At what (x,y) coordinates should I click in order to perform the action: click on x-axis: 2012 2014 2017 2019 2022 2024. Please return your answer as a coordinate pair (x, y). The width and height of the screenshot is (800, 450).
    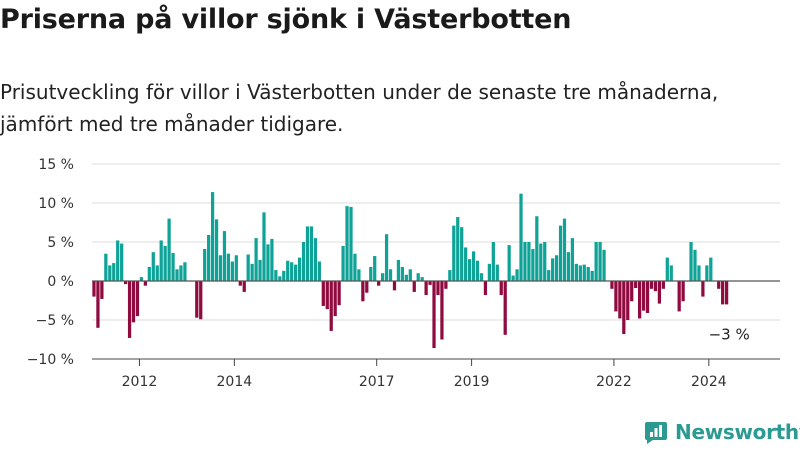
    Looking at the image, I should click on (436, 374).